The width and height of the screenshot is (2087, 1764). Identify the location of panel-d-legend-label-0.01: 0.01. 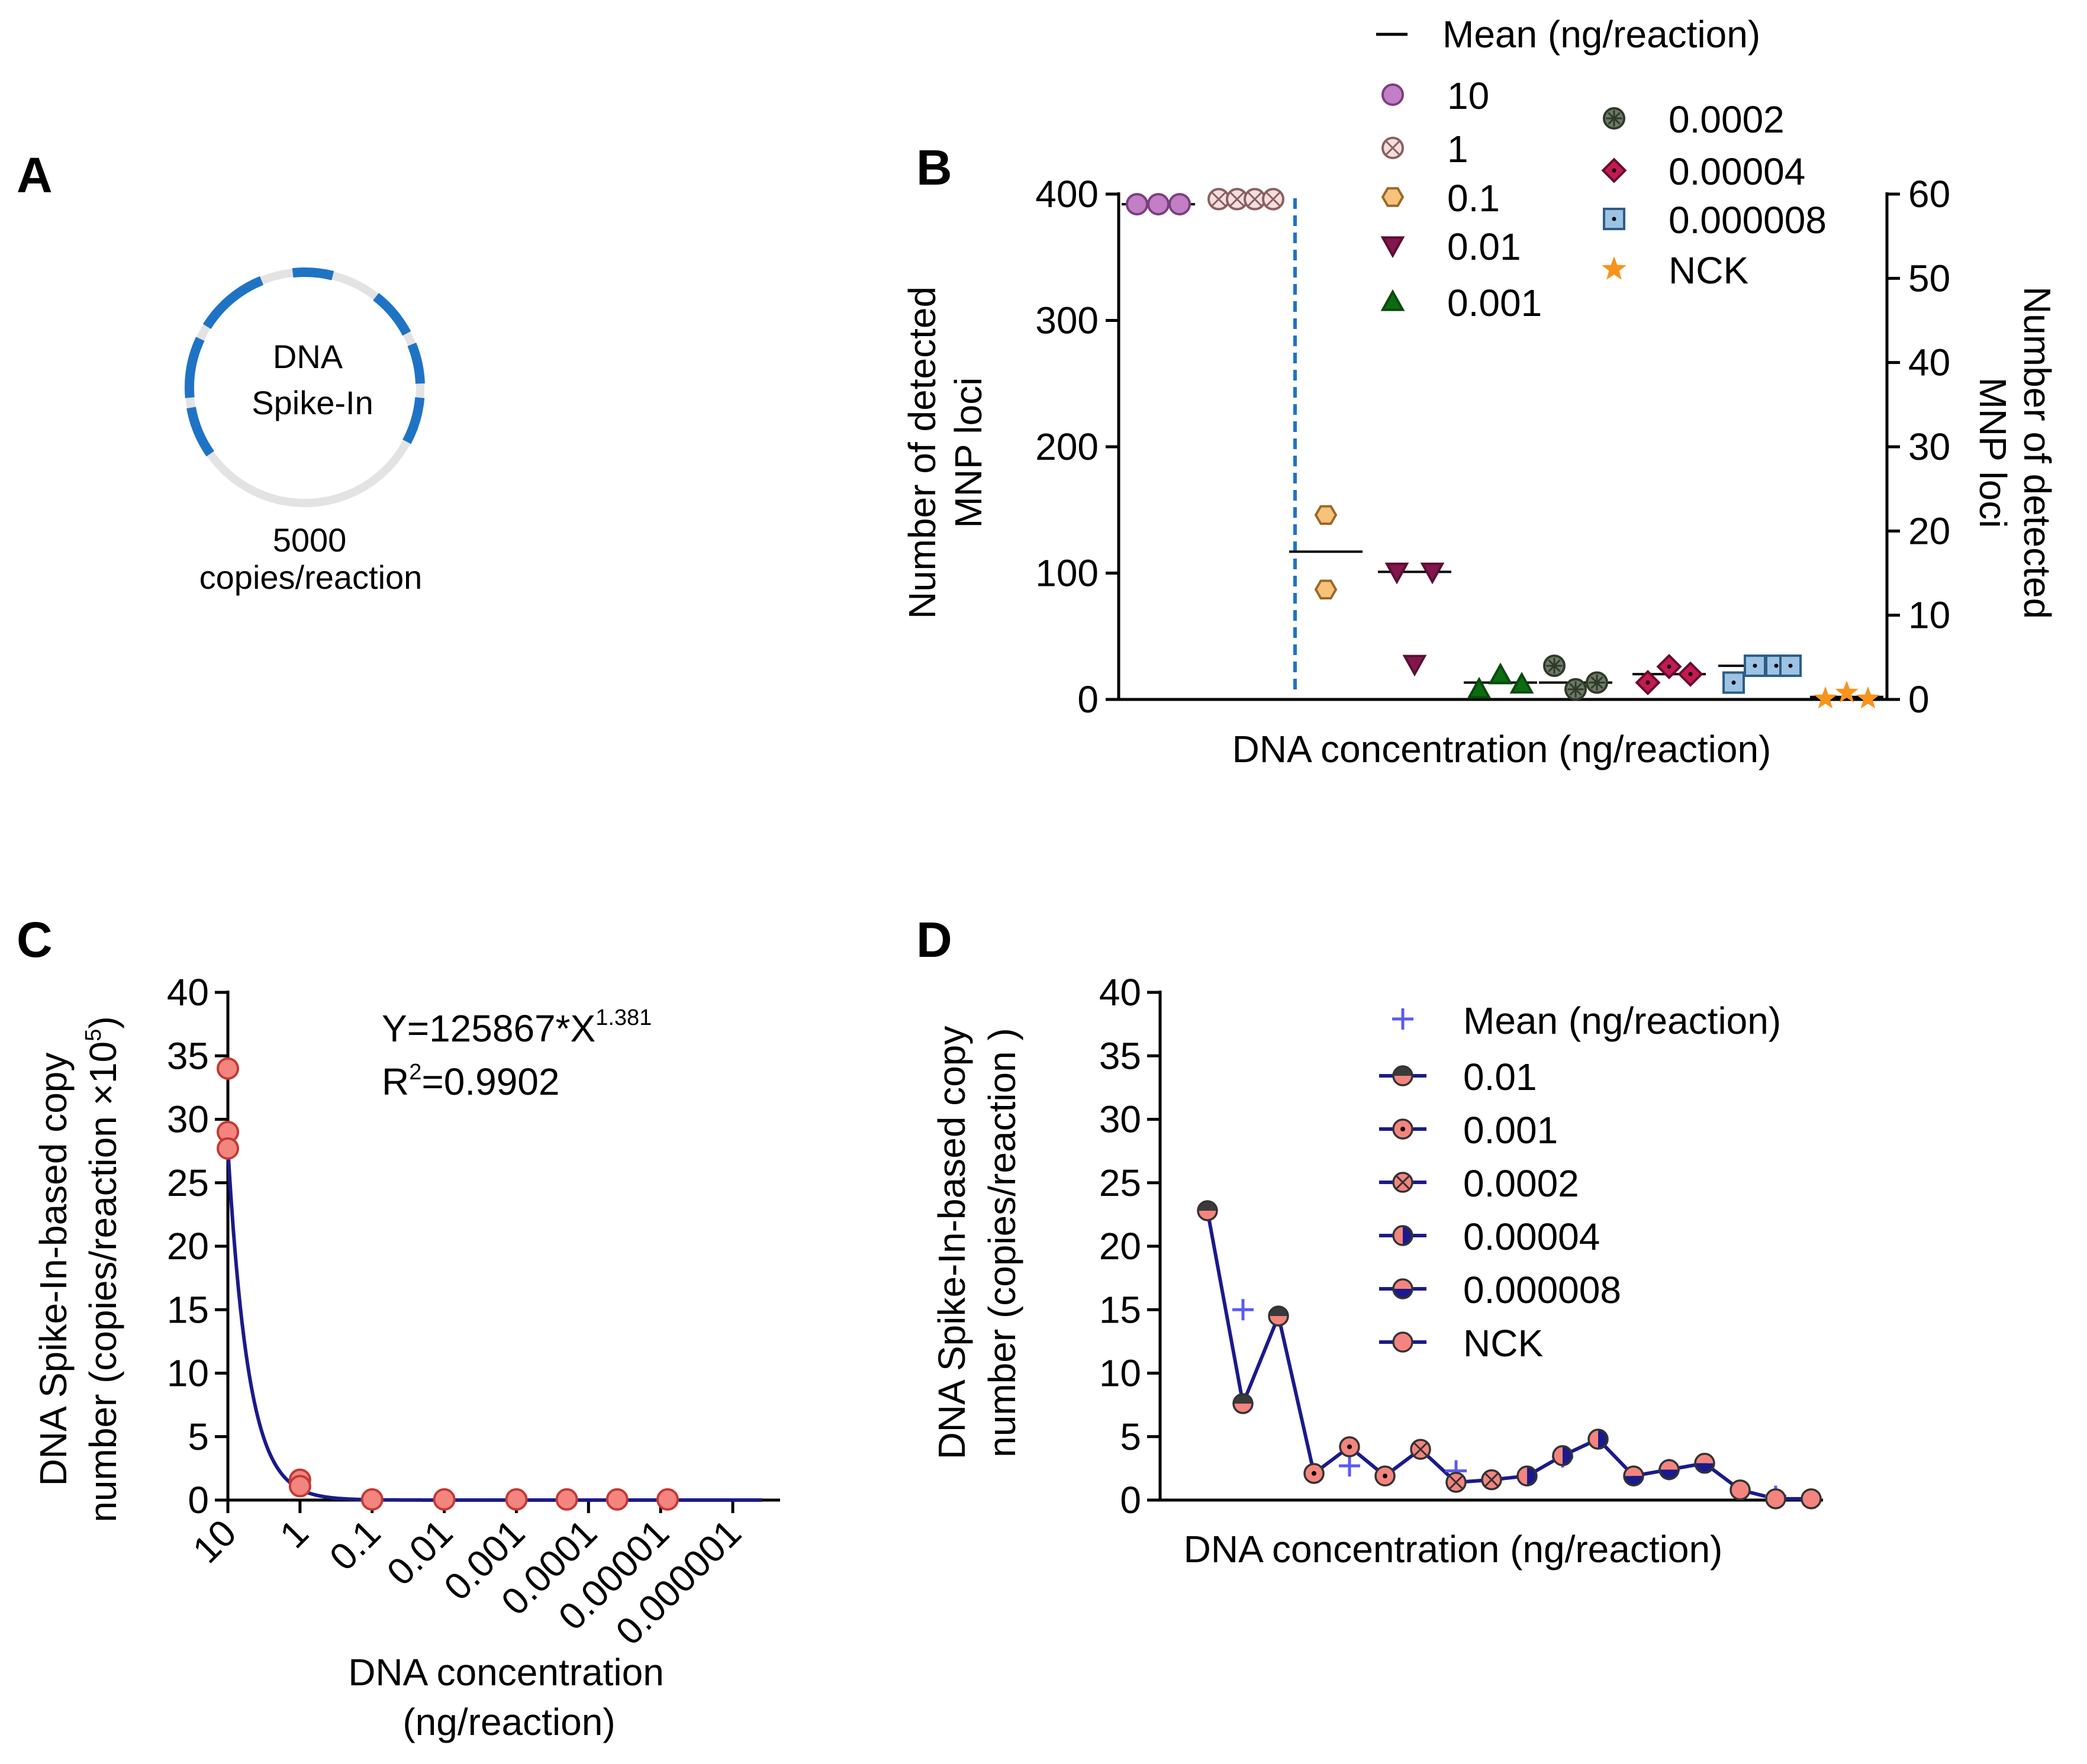
(1500, 1077).